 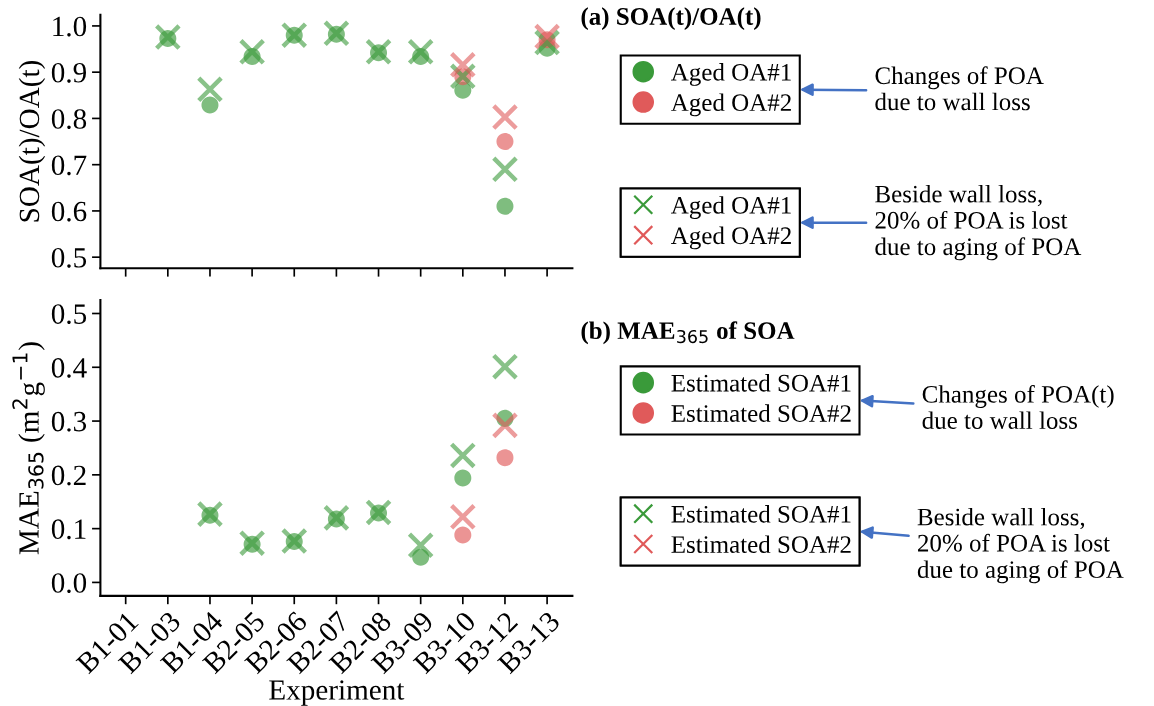 What do you see at coordinates (32, 141) in the screenshot?
I see `y-axis-title: SOA(t)/OA(t)` at bounding box center [32, 141].